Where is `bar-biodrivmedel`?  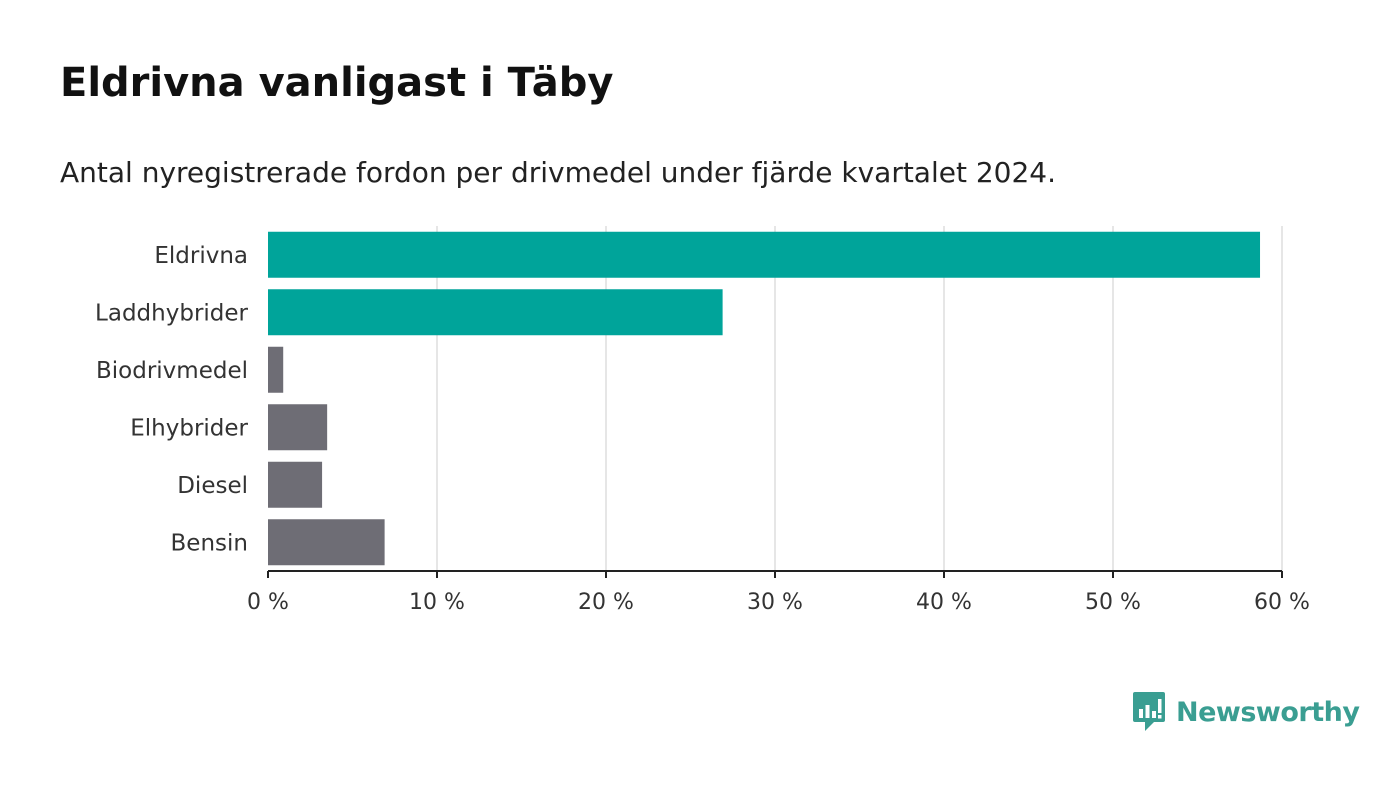
bar-biodrivmedel is located at coordinates (276, 369).